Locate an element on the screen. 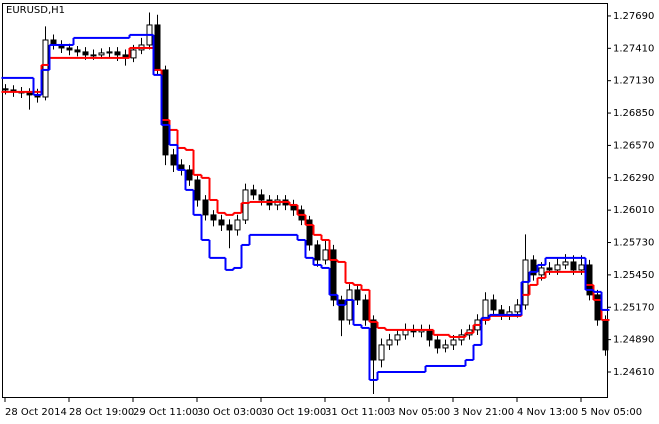 The width and height of the screenshot is (659, 424). x-tick-label: 28 Oct 2014 is located at coordinates (36, 412).